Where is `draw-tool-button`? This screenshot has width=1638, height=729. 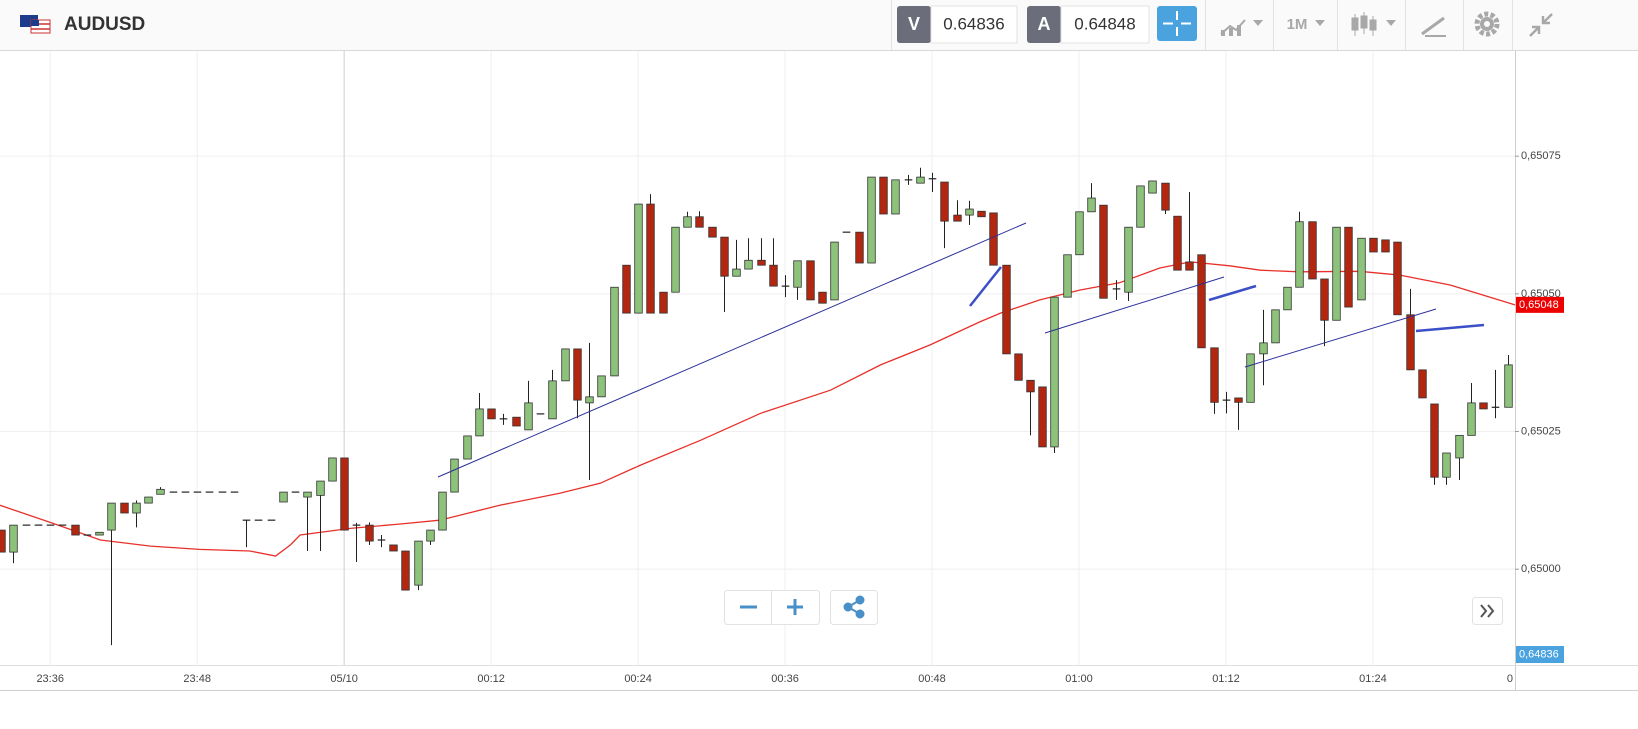 draw-tool-button is located at coordinates (1433, 26).